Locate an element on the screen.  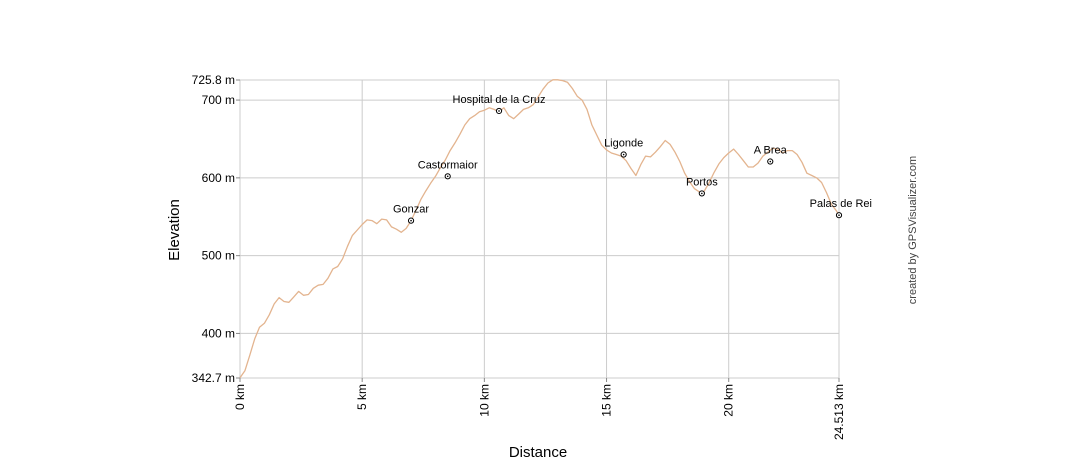
y-tick-label: 600 m is located at coordinates (218, 178).